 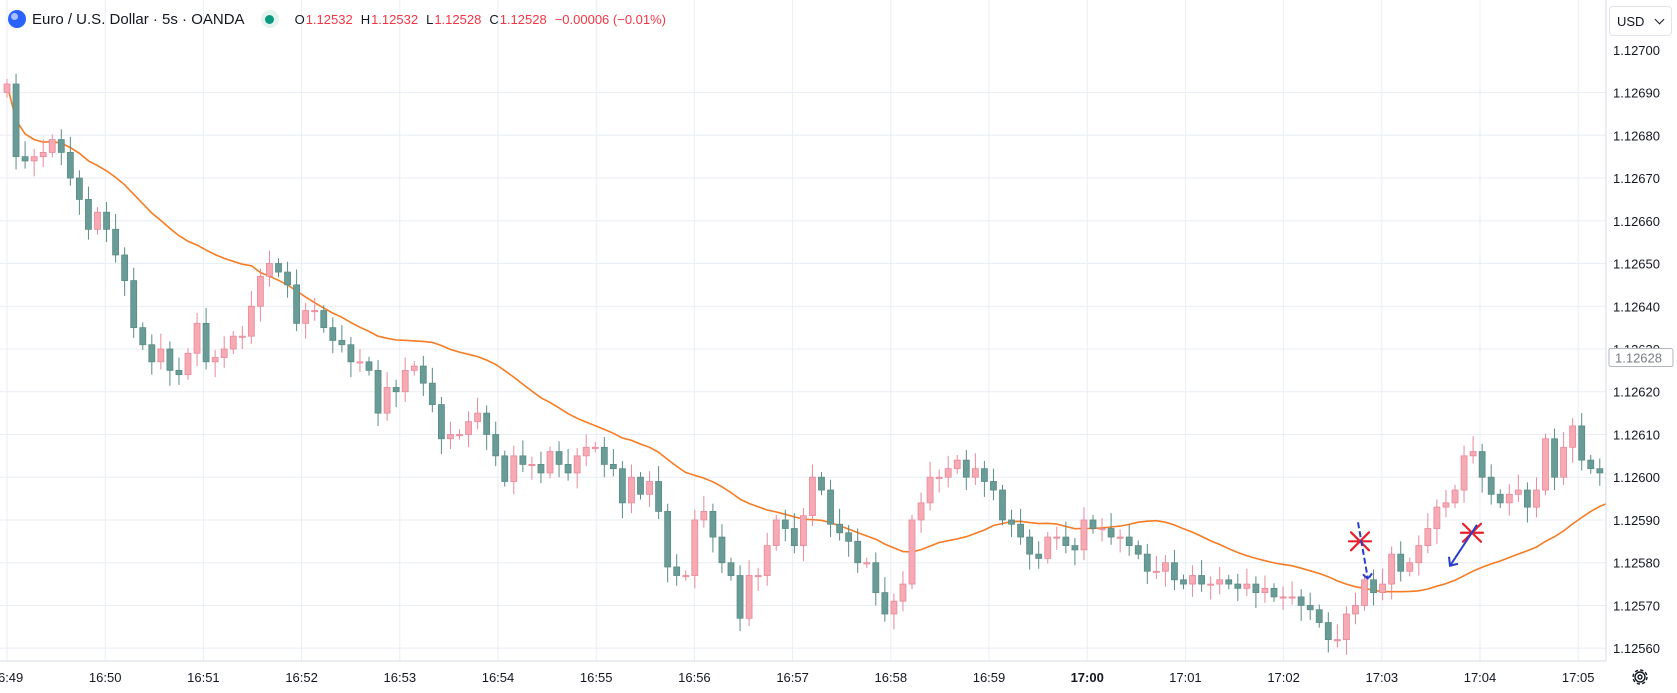 What do you see at coordinates (138, 19) in the screenshot?
I see `symbol-title: Euro / U.S. Dollar · 5s · OANDA` at bounding box center [138, 19].